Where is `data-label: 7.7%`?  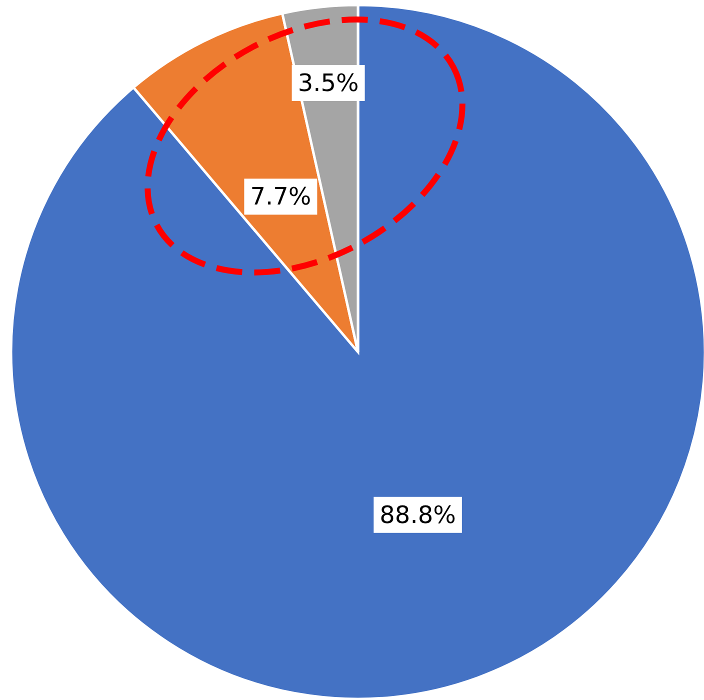 data-label: 7.7% is located at coordinates (281, 196).